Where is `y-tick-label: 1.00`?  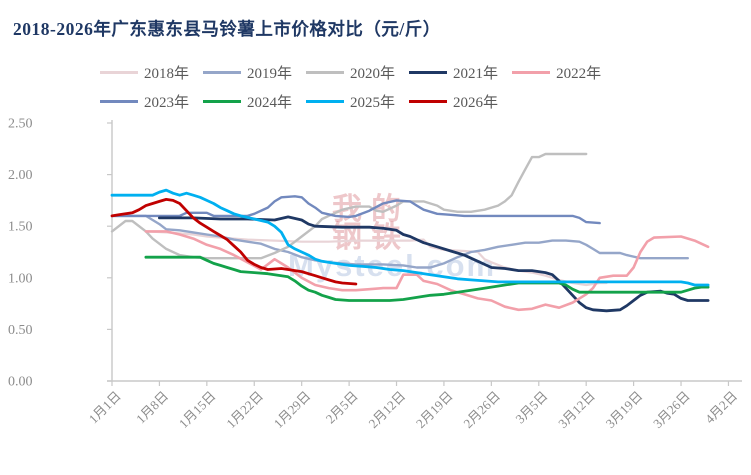 y-tick-label: 1.00 is located at coordinates (20, 278).